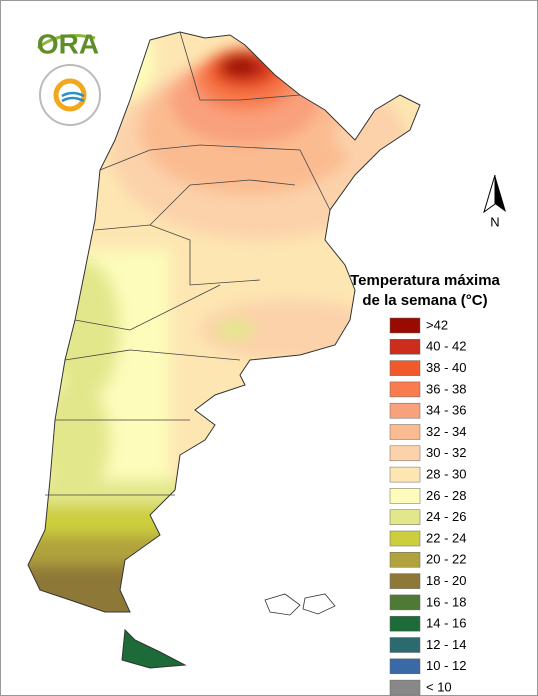 The width and height of the screenshot is (538, 696). I want to click on ora-logo: ORA, so click(68, 43).